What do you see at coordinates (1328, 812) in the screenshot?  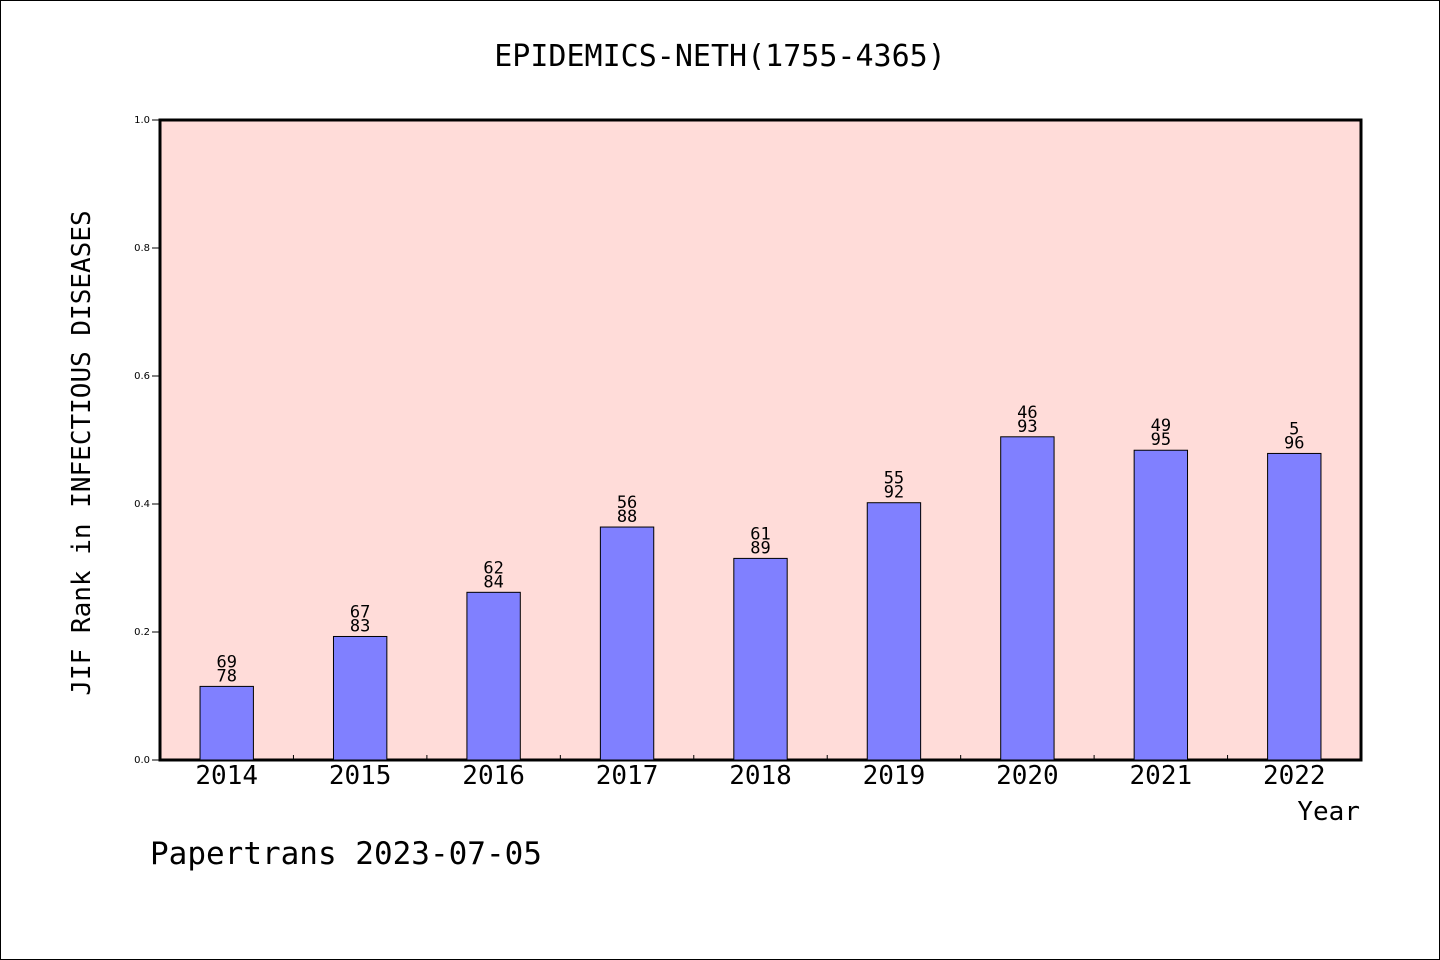 I see `x-axis-label: Year` at bounding box center [1328, 812].